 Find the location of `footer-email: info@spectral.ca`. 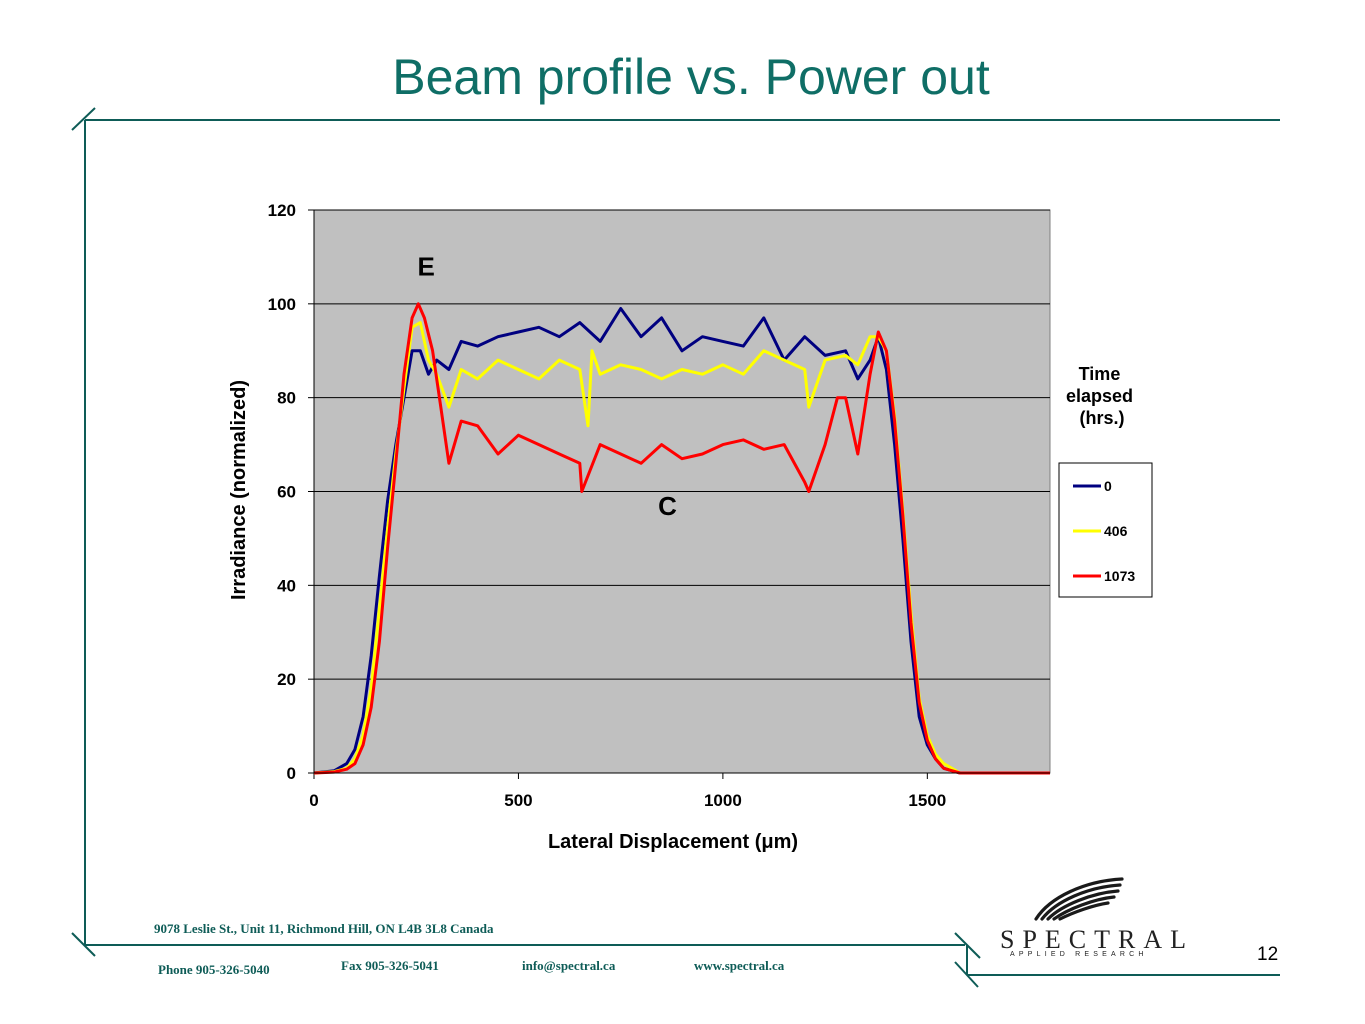

footer-email: info@spectral.ca is located at coordinates (569, 965).